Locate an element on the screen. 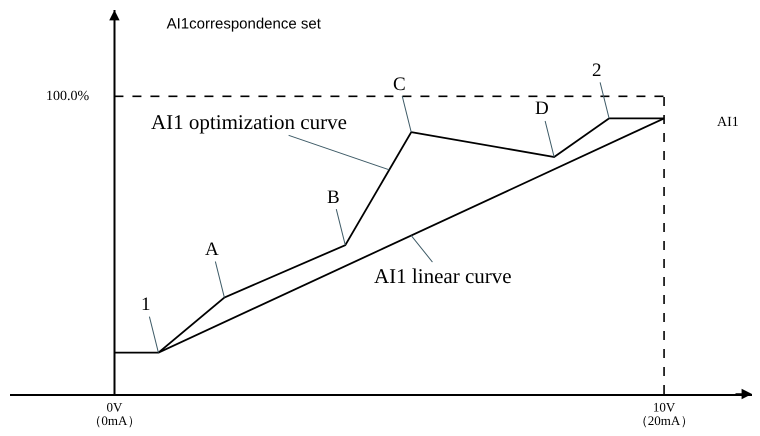 Image resolution: width=760 pixels, height=436 pixels. series-label: AI1 linear curve is located at coordinates (443, 276).